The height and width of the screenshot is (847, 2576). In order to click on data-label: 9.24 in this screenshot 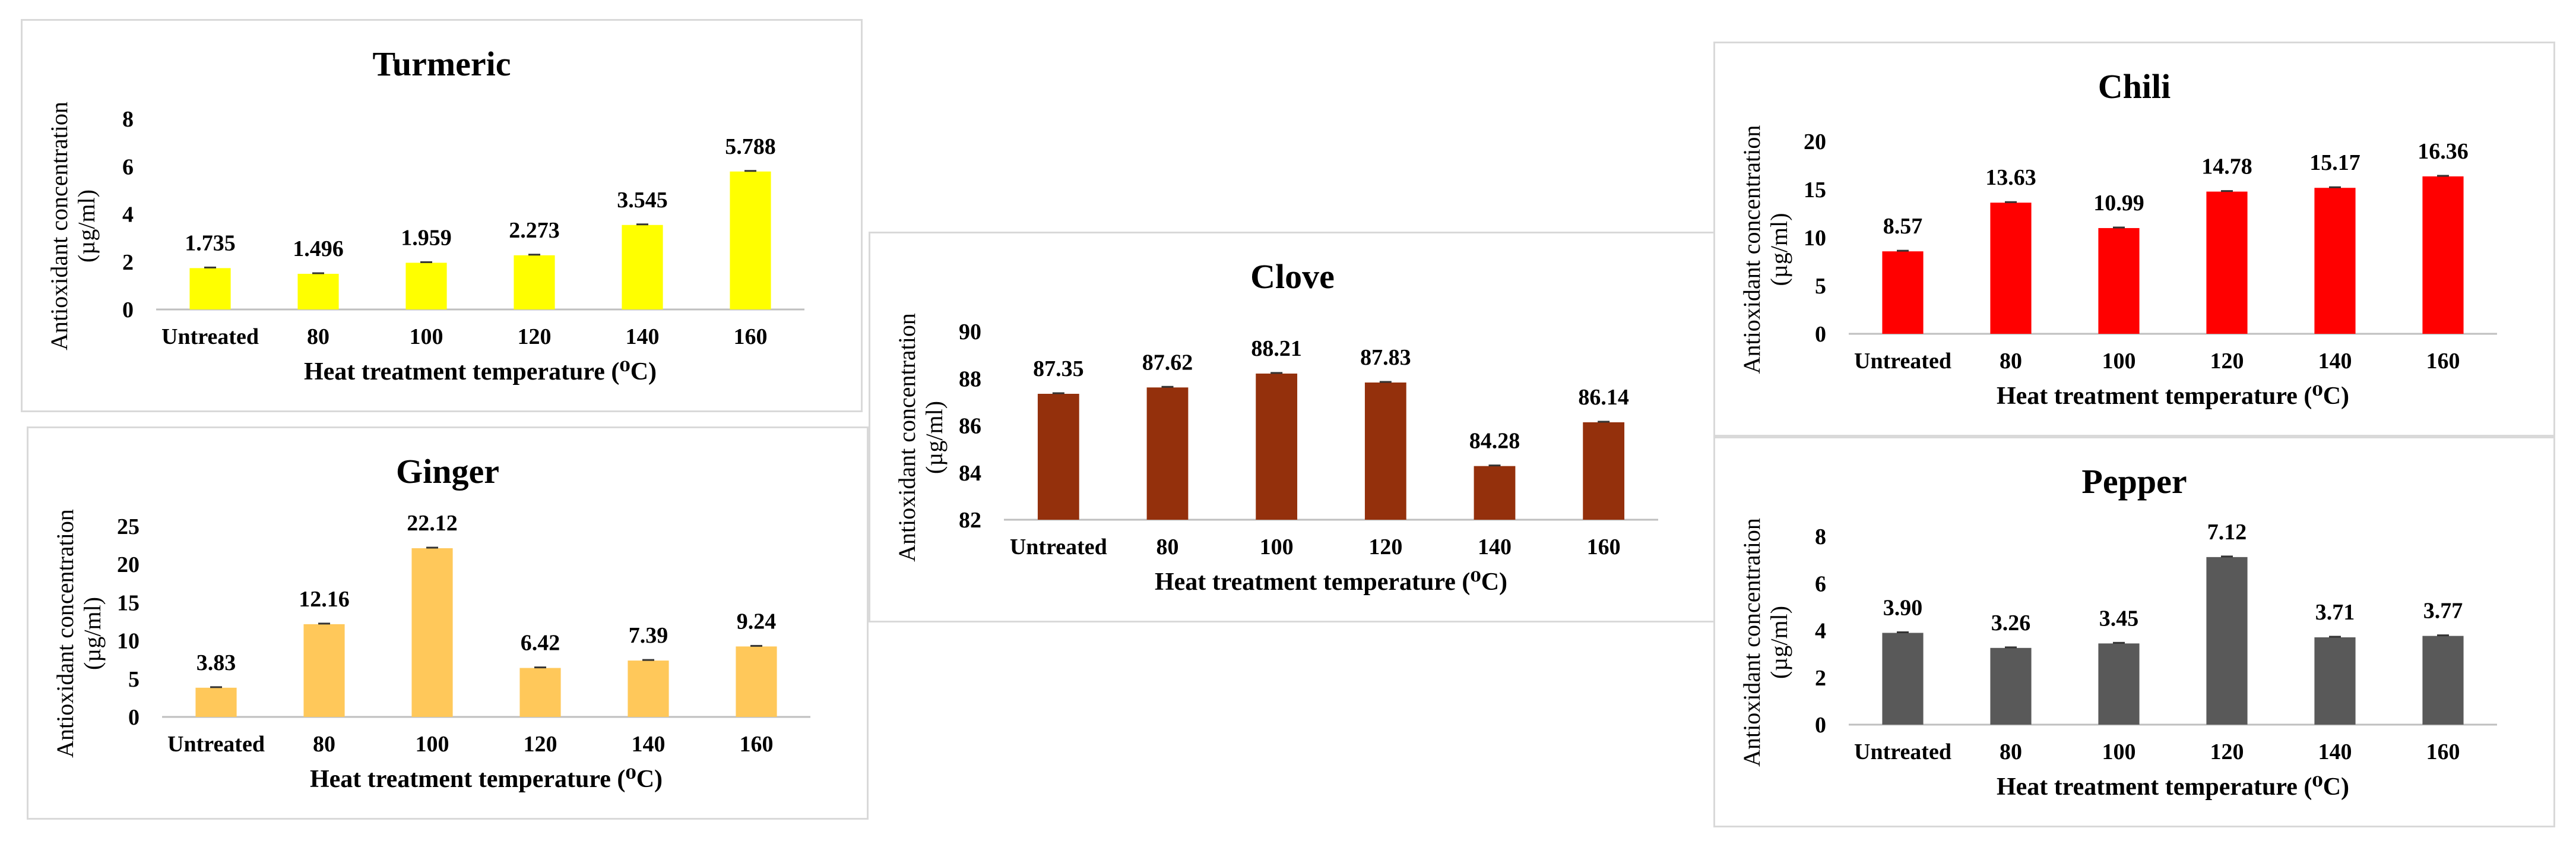, I will do `click(757, 621)`.